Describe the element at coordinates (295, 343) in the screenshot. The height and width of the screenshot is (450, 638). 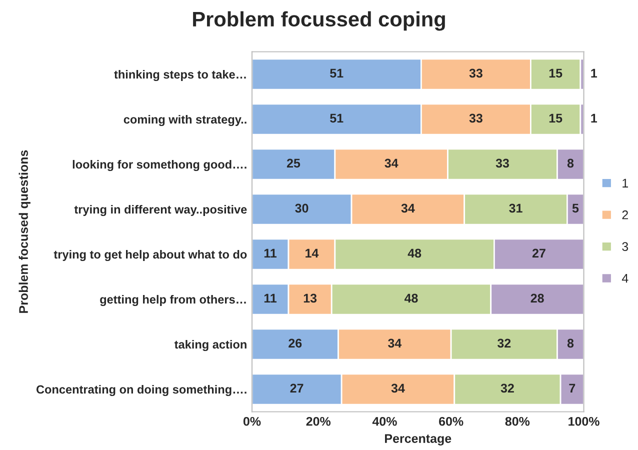
I see `data-label: 26` at that location.